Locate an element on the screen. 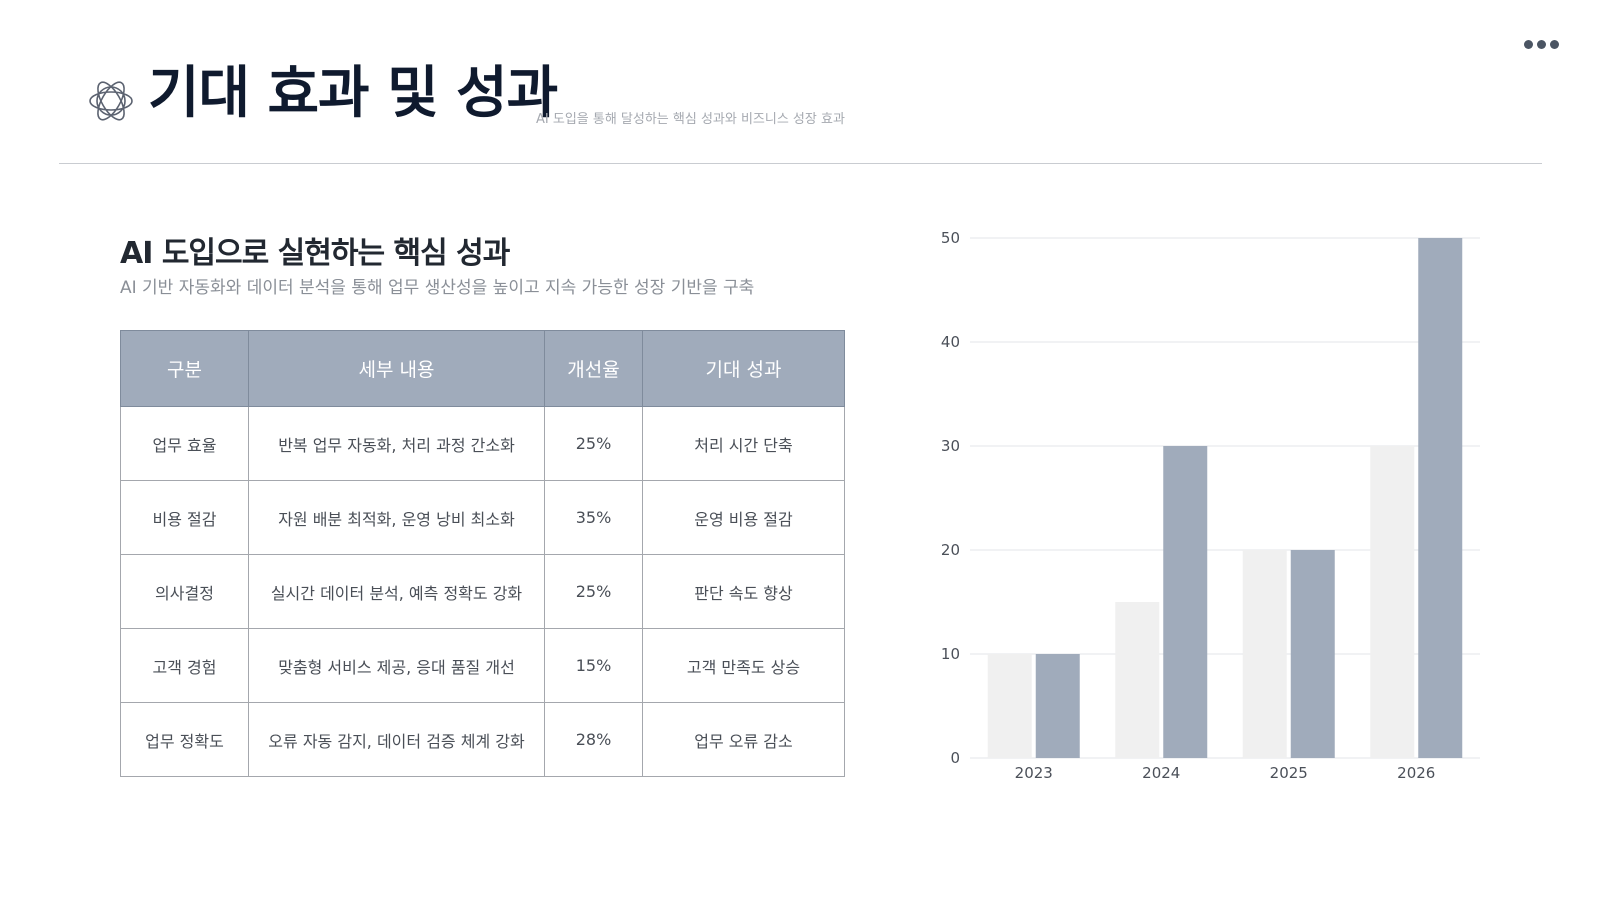 This screenshot has width=1600, height=899. column-header: 세부 내용 is located at coordinates (396, 368).